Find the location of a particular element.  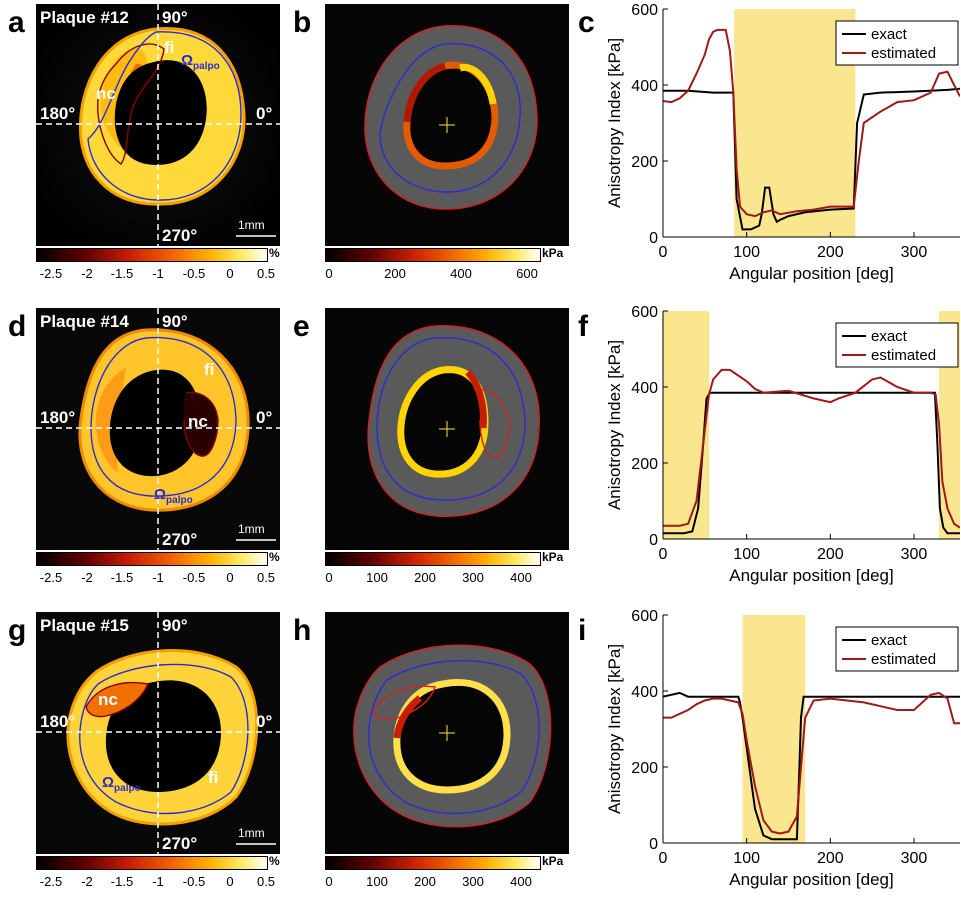

panel-letter-d: d is located at coordinates (17, 326).